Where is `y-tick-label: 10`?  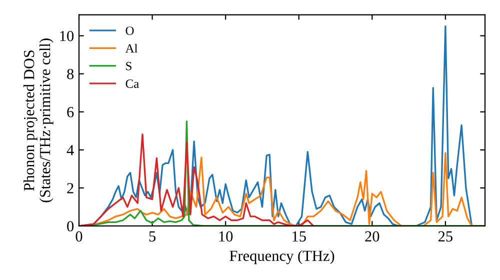
y-tick-label: 10 is located at coordinates (67, 36).